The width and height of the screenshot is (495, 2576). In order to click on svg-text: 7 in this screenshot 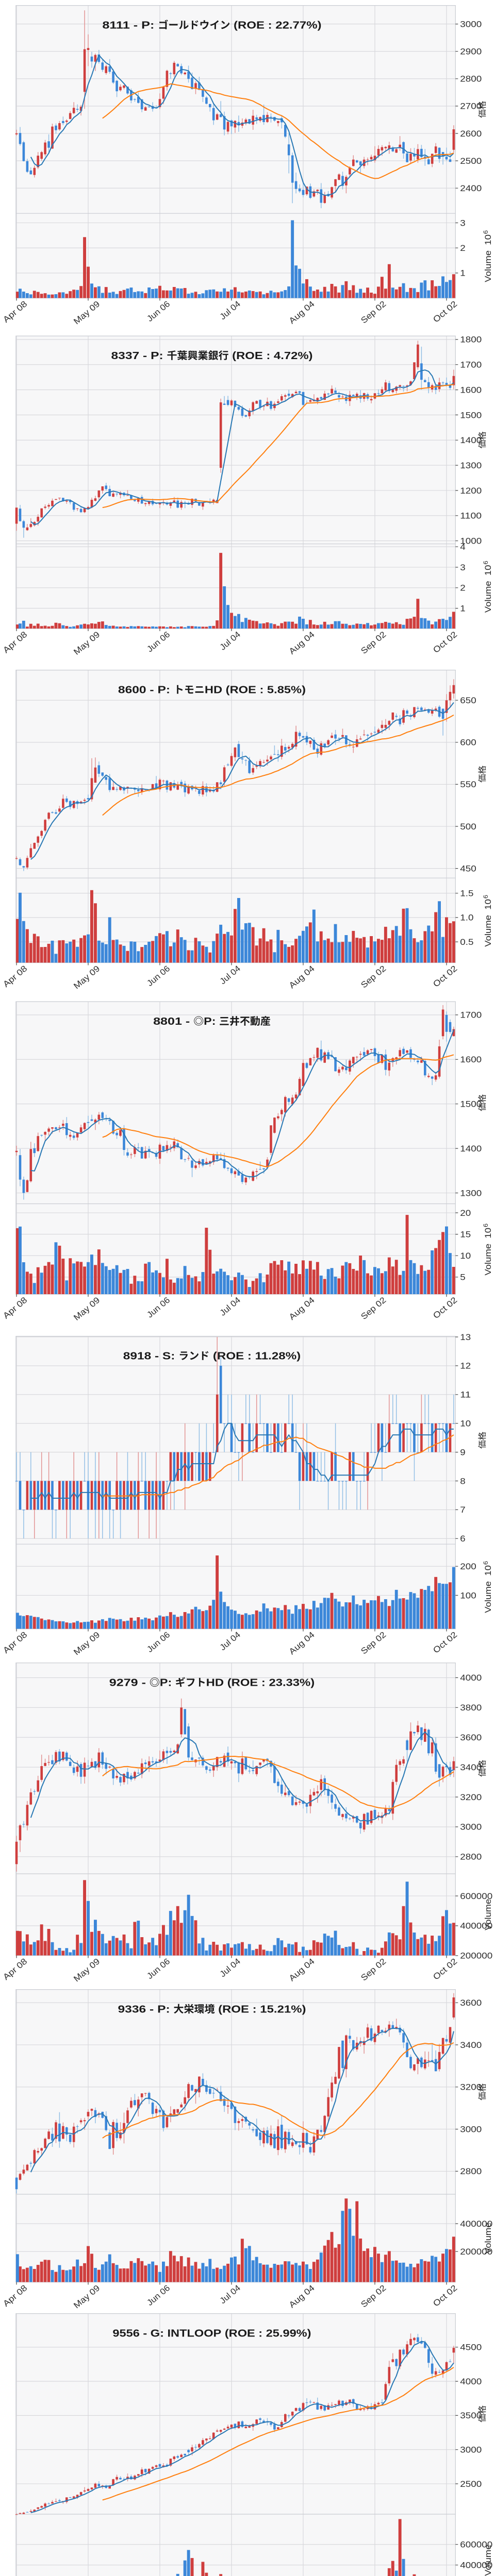, I will do `click(463, 1510)`.